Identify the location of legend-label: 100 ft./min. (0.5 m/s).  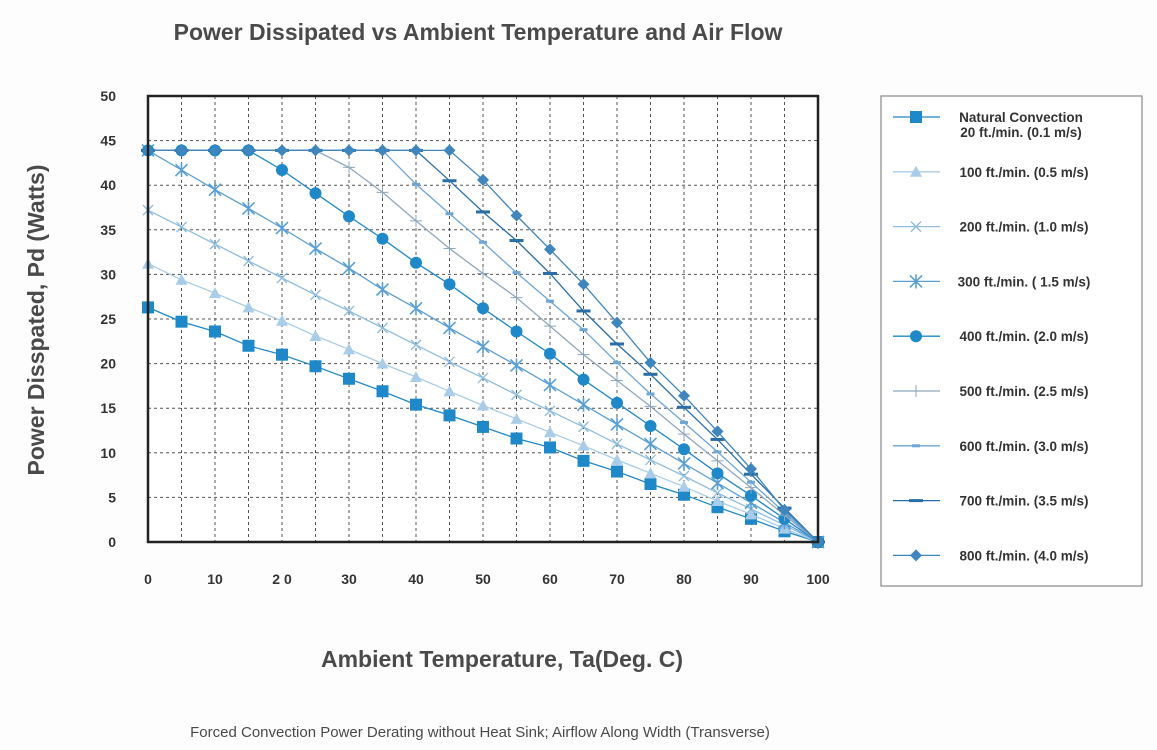
(1023, 172).